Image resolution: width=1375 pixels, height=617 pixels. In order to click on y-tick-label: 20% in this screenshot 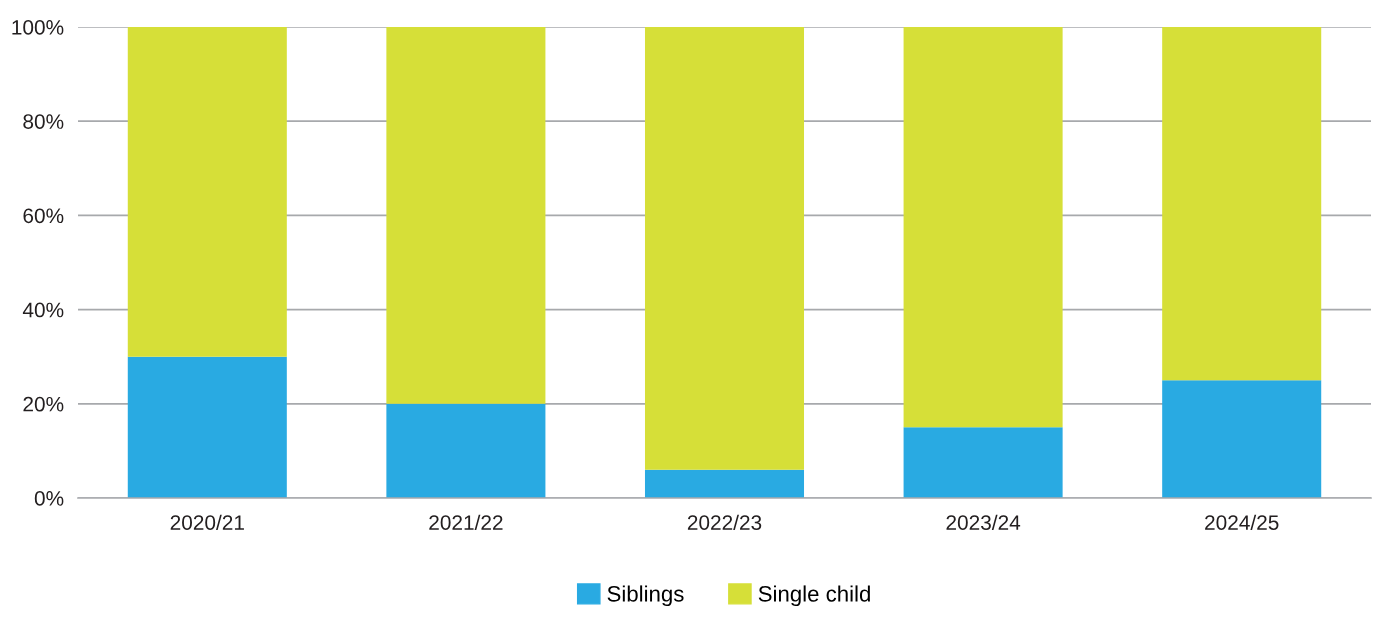, I will do `click(43, 404)`.